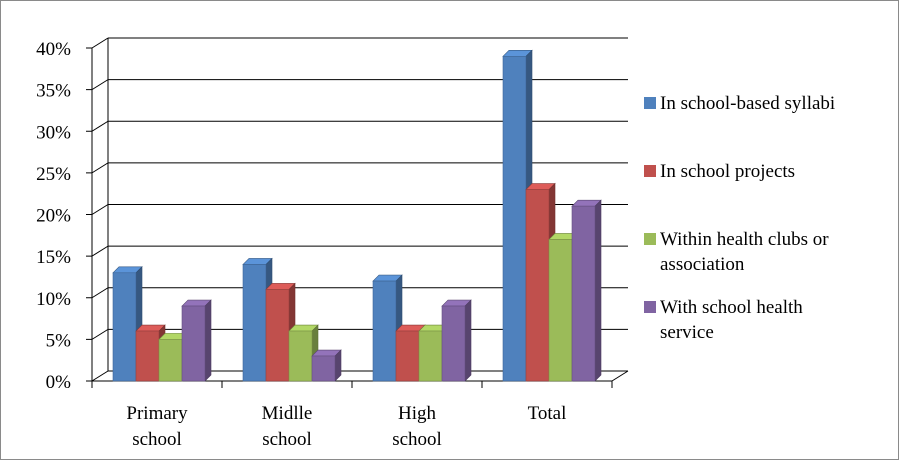  Describe the element at coordinates (417, 413) in the screenshot. I see `x-category-label: High` at that location.